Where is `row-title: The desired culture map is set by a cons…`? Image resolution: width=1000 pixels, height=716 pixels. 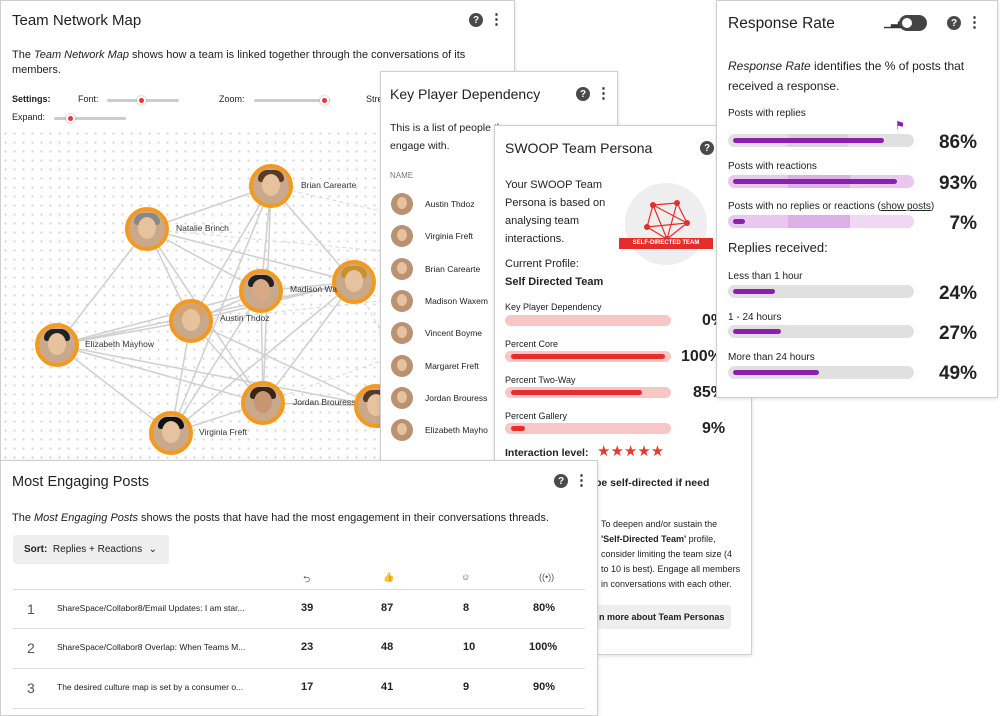
row-title: The desired culture map is set by a cons… is located at coordinates (150, 687).